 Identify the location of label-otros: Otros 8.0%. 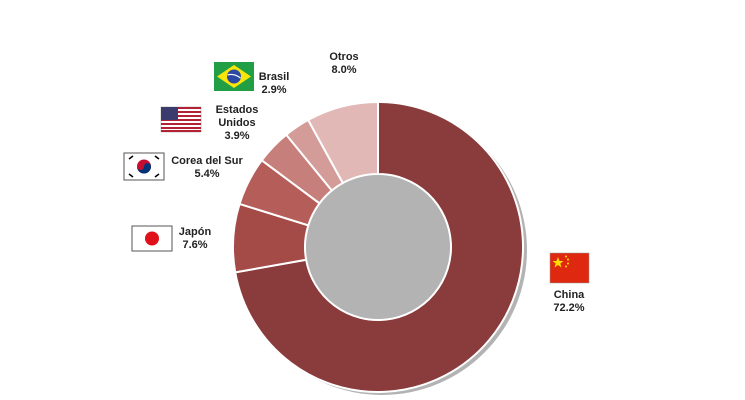
(344, 64).